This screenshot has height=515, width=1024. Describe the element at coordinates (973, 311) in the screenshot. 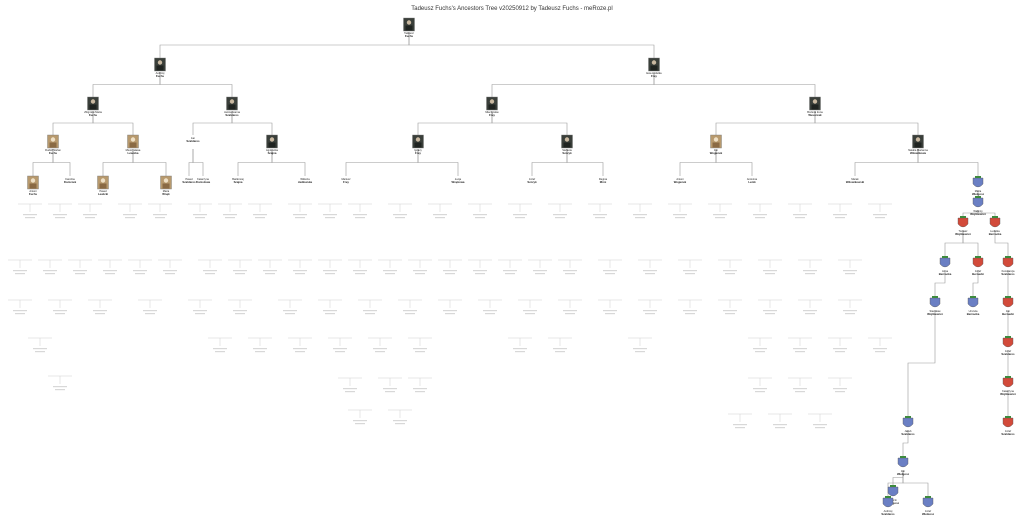

I see `person-first-name: Urszula` at that location.